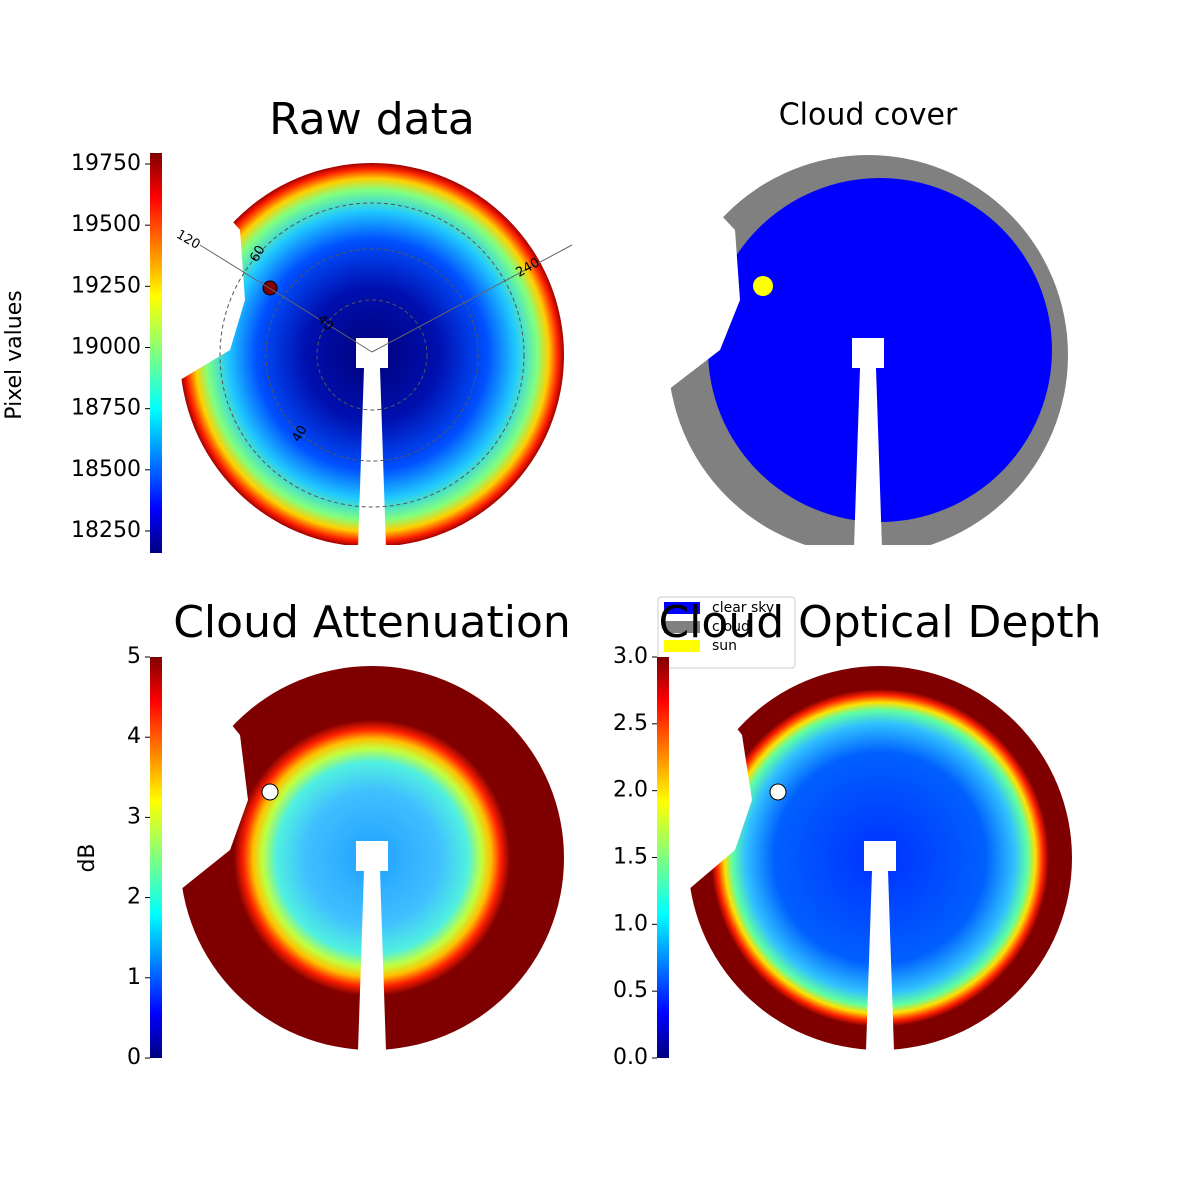  I want to click on colorbar-tick-label: 2, so click(134, 897).